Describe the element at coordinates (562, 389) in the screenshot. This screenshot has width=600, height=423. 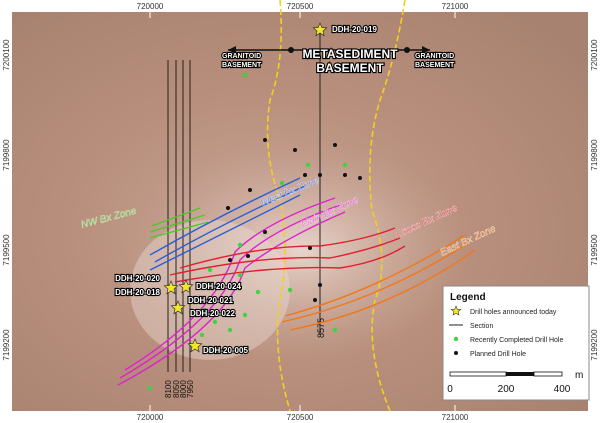
I see `scale-label: 400` at that location.